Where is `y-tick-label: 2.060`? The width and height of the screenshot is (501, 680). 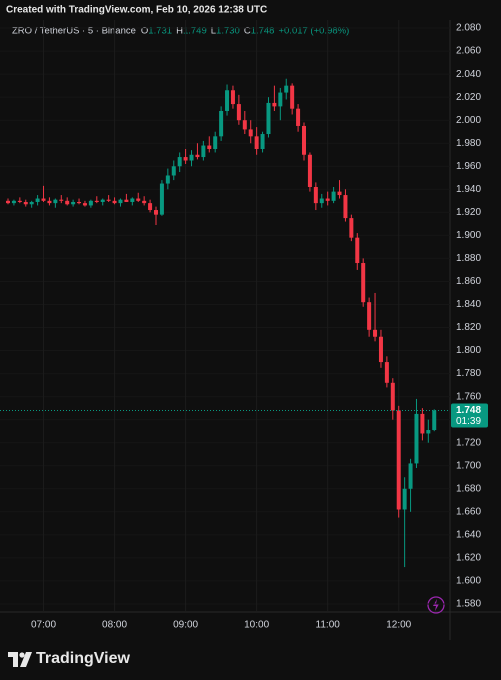
y-tick-label: 2.060 is located at coordinates (468, 51).